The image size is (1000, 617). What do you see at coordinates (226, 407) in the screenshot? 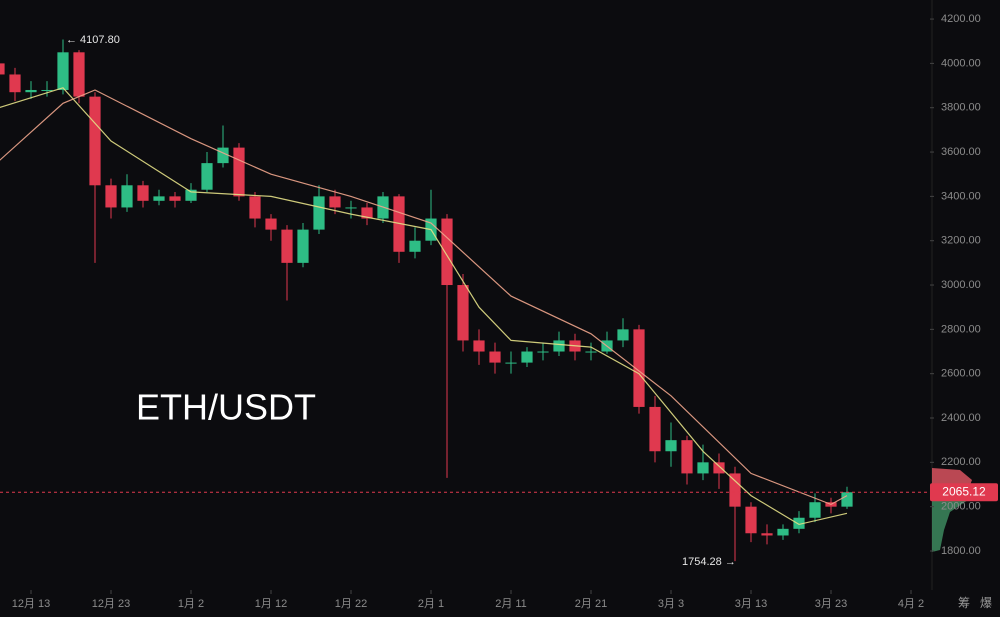
I see `watermark: ETH/USDT` at bounding box center [226, 407].